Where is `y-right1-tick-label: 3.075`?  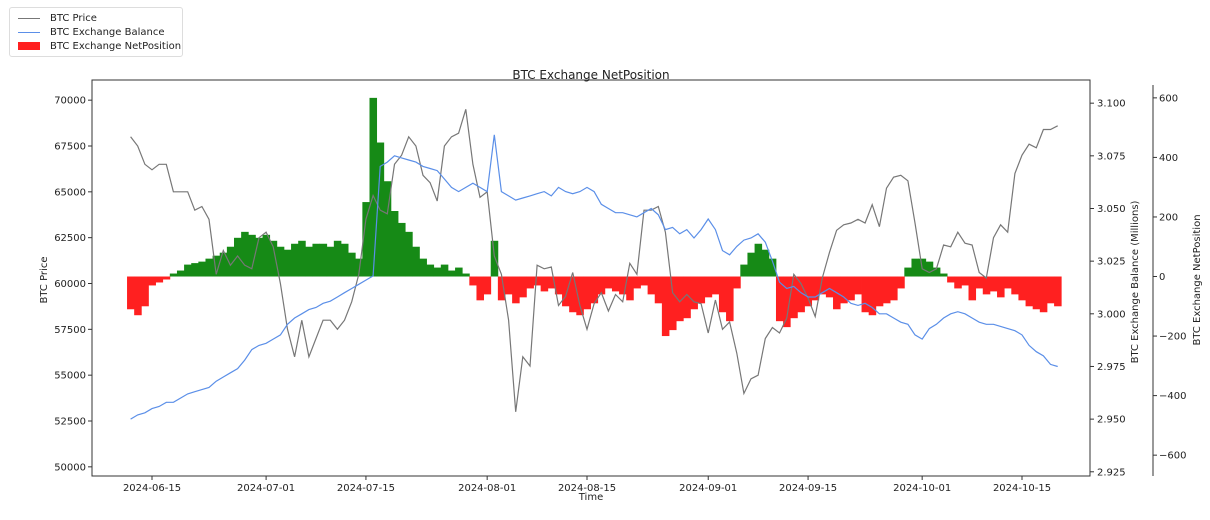 y-right1-tick-label: 3.075 is located at coordinates (1111, 156).